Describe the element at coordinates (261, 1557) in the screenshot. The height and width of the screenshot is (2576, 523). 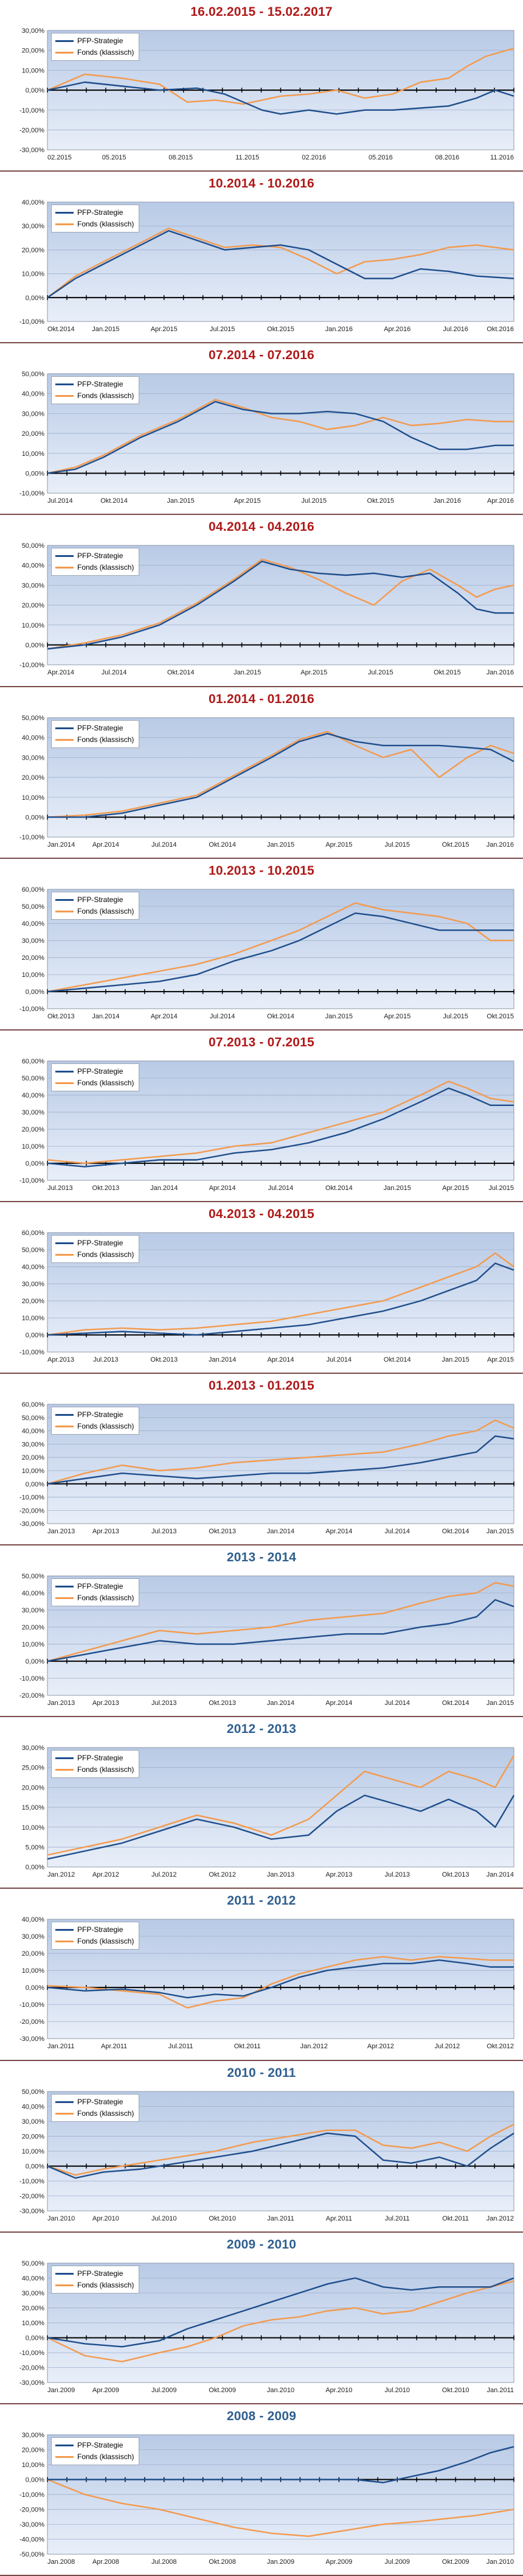
I see `chart-title: 2013 - 2014` at that location.